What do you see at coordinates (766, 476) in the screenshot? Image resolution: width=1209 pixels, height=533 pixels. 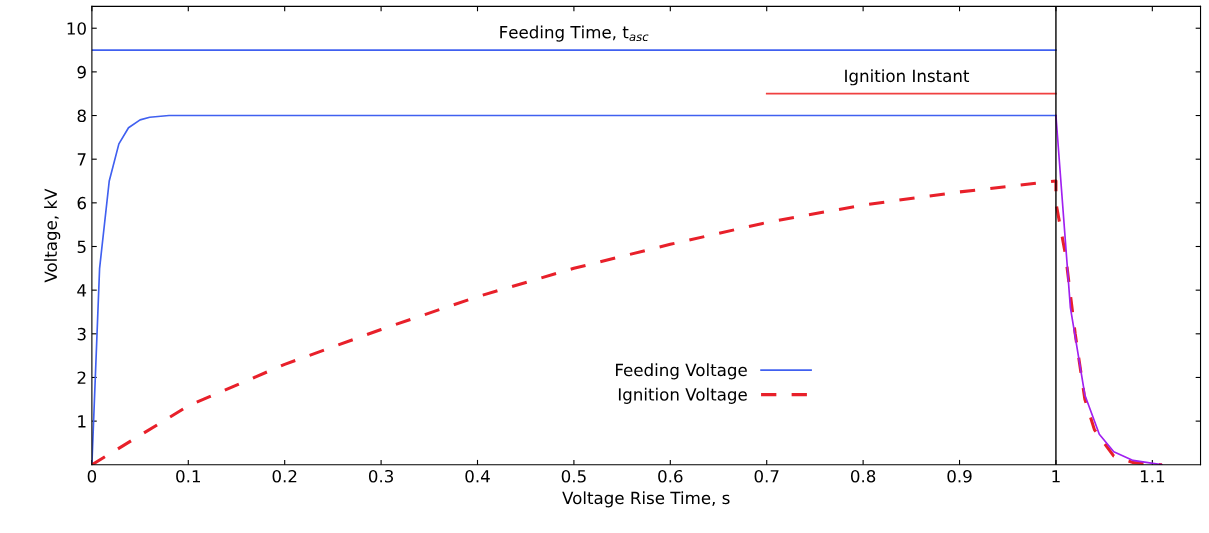 I see `x-tick-label: 0.7` at bounding box center [766, 476].